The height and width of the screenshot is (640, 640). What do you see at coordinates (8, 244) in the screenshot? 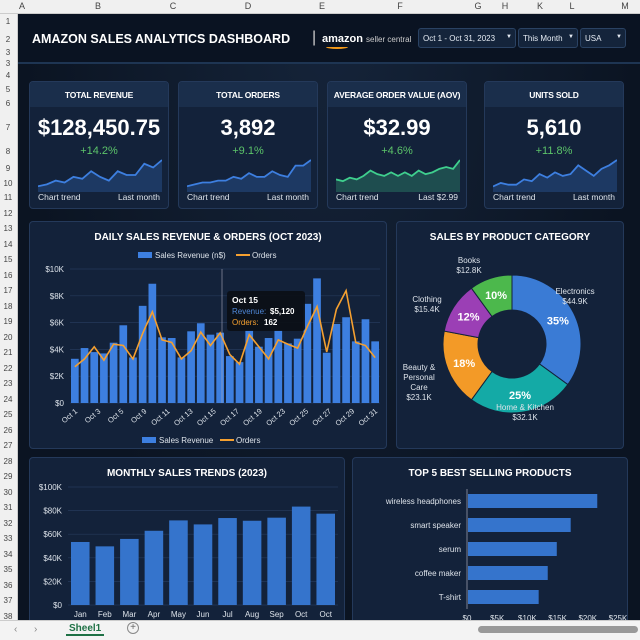
I see `row-header: 14` at bounding box center [8, 244].